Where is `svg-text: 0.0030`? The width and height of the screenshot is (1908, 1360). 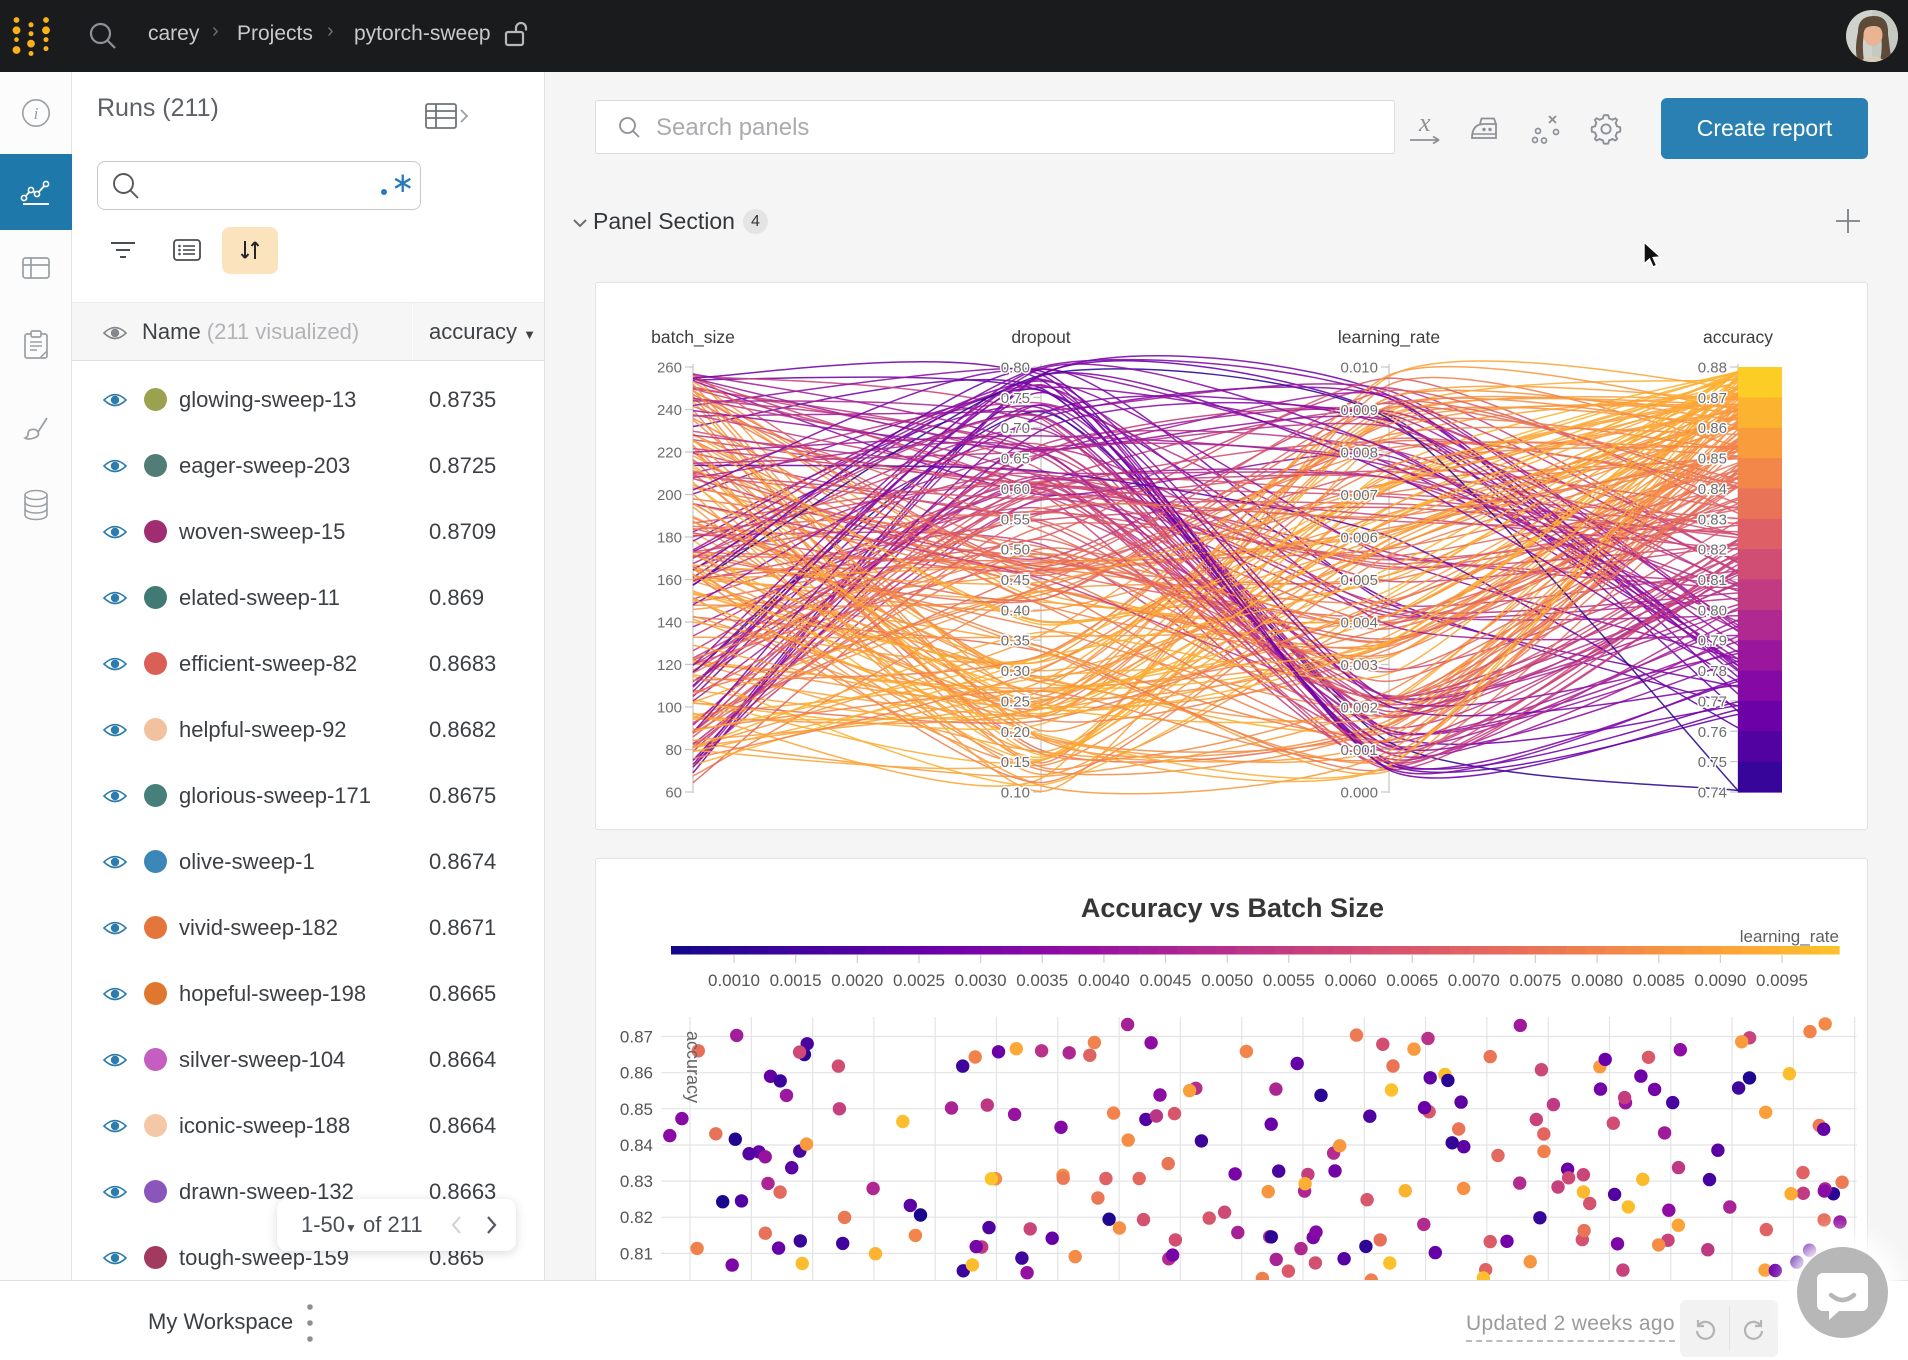 svg-text: 0.0030 is located at coordinates (981, 980).